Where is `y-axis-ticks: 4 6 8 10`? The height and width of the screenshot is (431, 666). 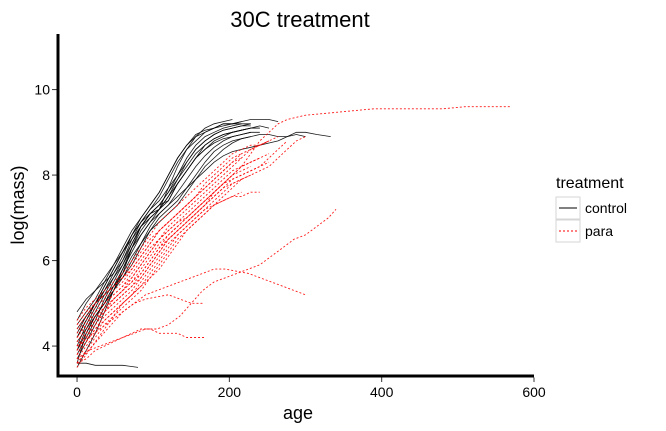 y-axis-ticks: 4 6 8 10 is located at coordinates (45, 218).